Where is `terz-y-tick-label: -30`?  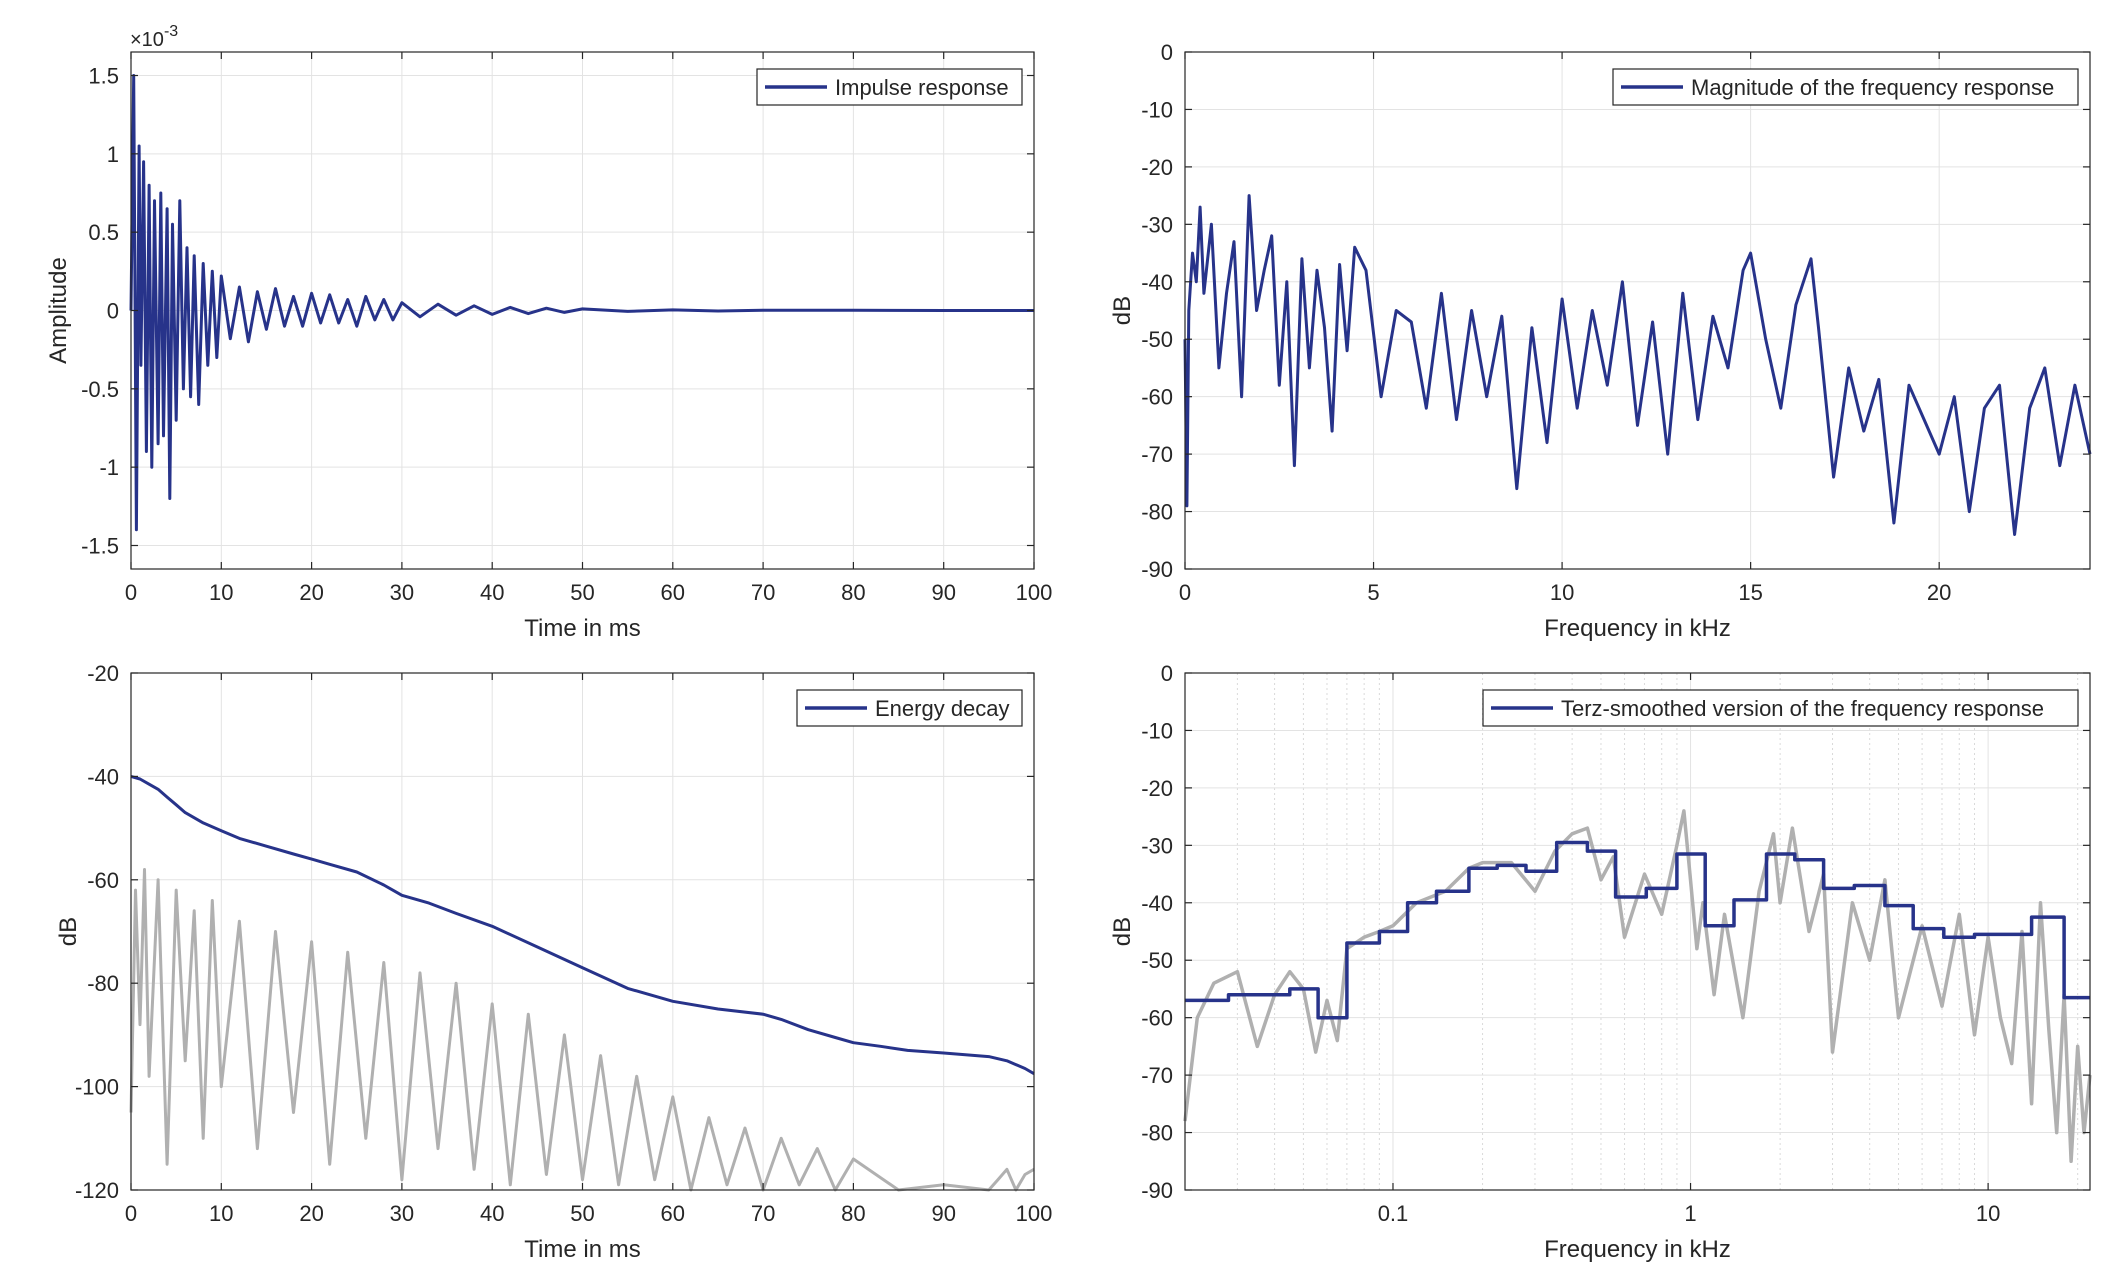 terz-y-tick-label: -30 is located at coordinates (1157, 845).